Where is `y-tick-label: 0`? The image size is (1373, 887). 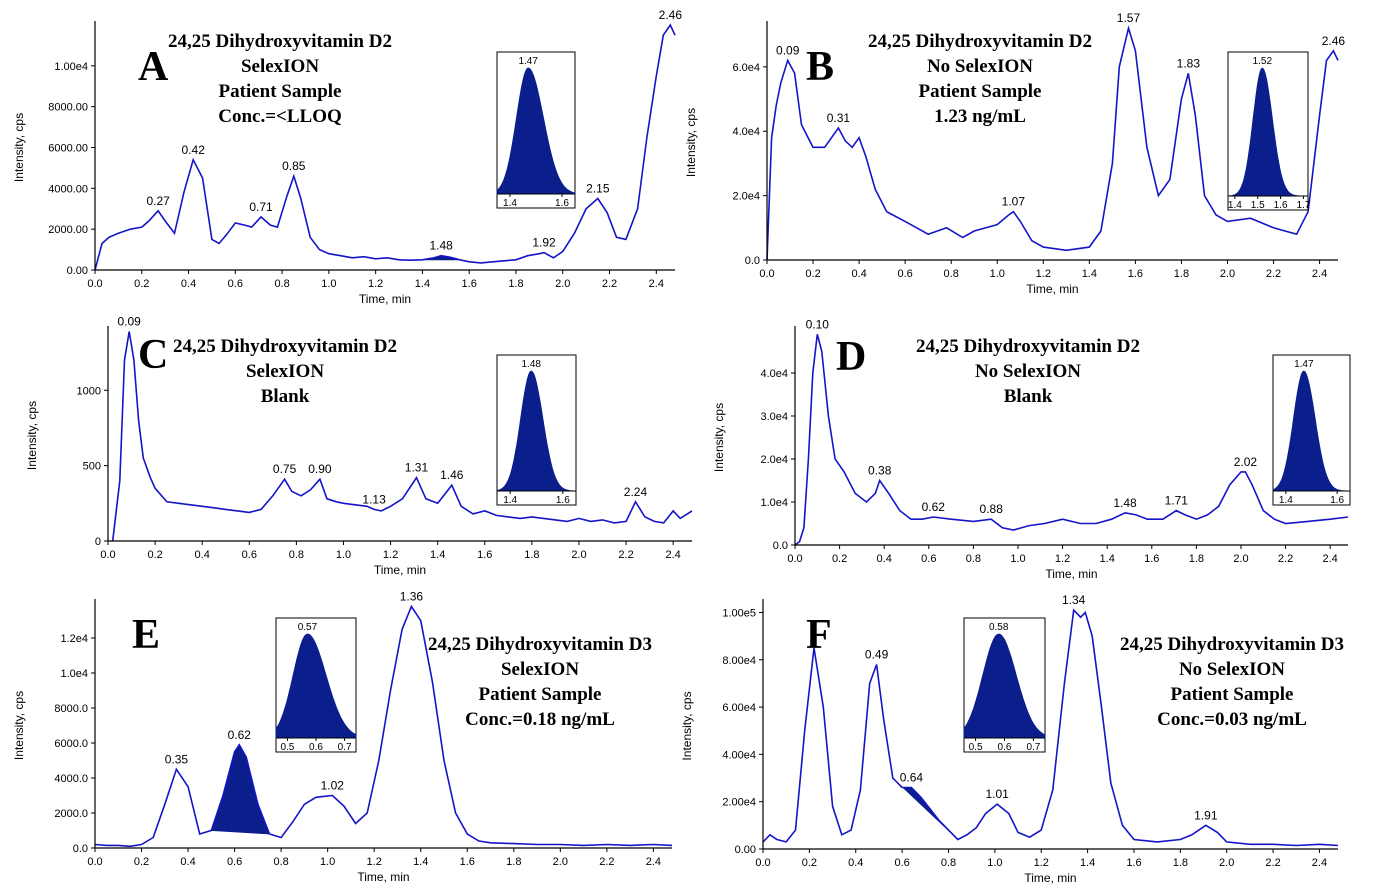 y-tick-label: 0 is located at coordinates (98, 542).